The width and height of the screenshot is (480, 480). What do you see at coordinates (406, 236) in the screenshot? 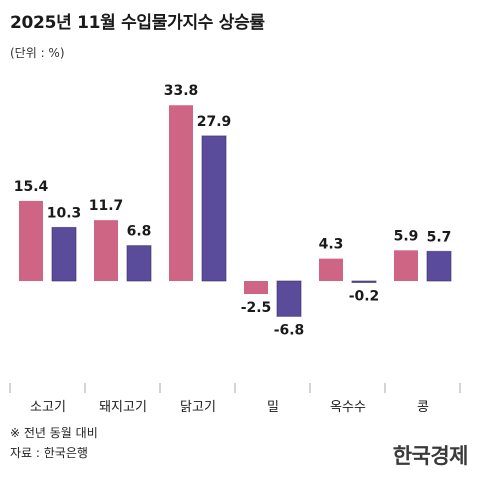
I see `bar-value-label: 5.9` at bounding box center [406, 236].